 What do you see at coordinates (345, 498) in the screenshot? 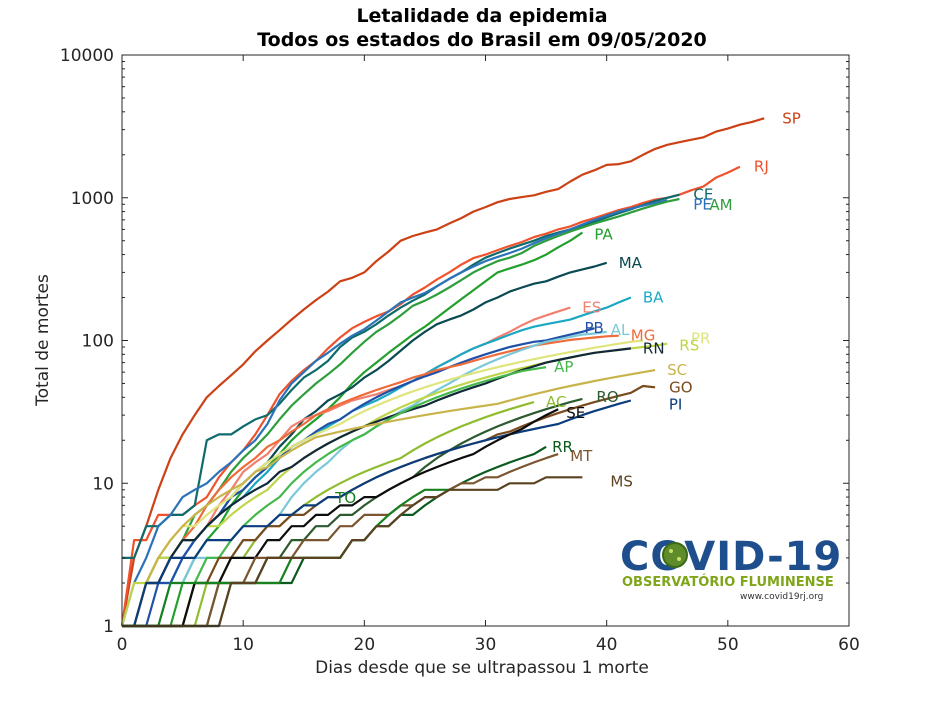
I see `series-label-to: TO` at bounding box center [345, 498].